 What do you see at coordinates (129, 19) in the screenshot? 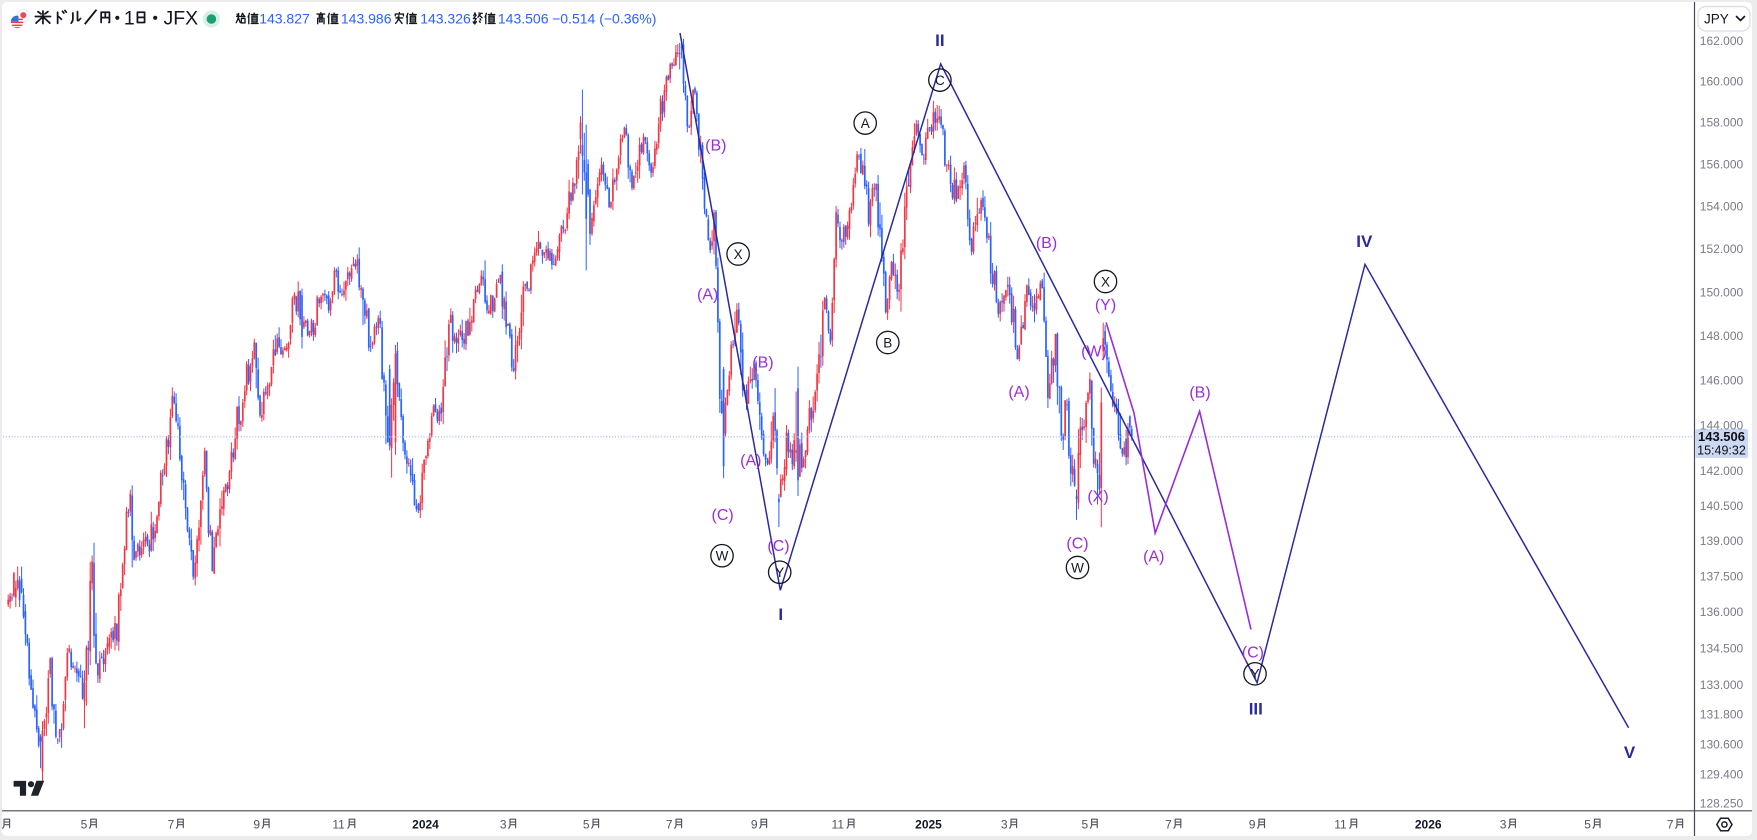
I see `svg-text: 1` at bounding box center [129, 19].